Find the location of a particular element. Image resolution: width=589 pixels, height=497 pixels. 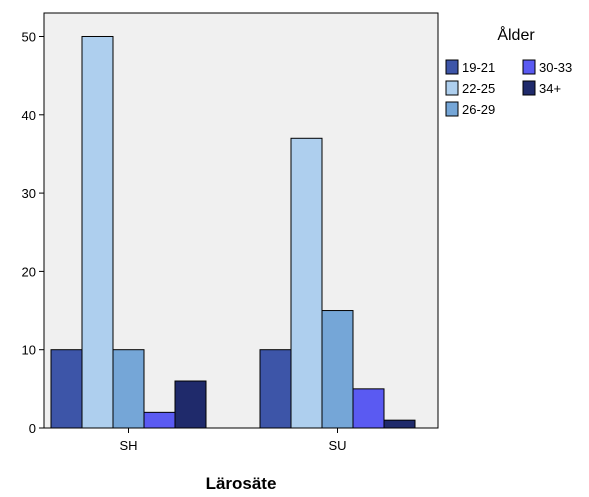

x-tick-label: SH is located at coordinates (128, 445).